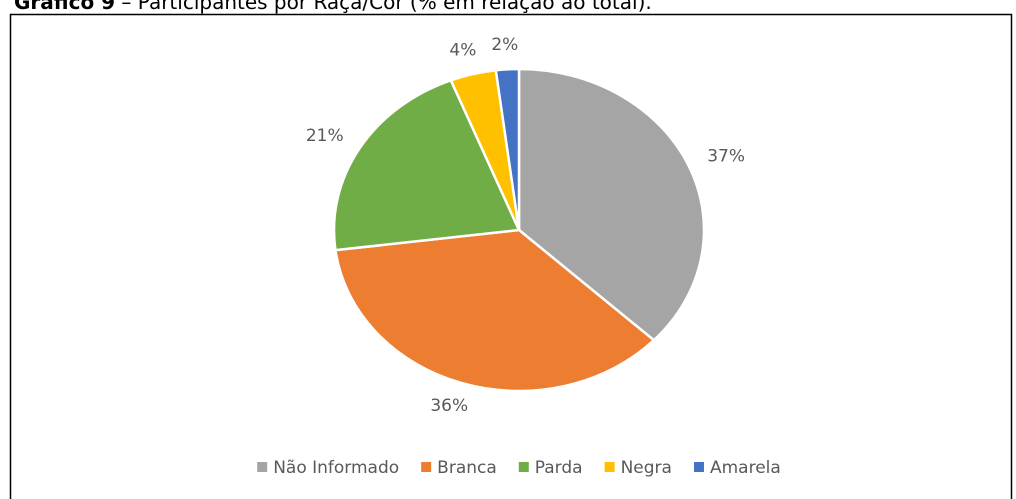  What do you see at coordinates (336, 468) in the screenshot?
I see `legend-label: Não Informado` at bounding box center [336, 468].